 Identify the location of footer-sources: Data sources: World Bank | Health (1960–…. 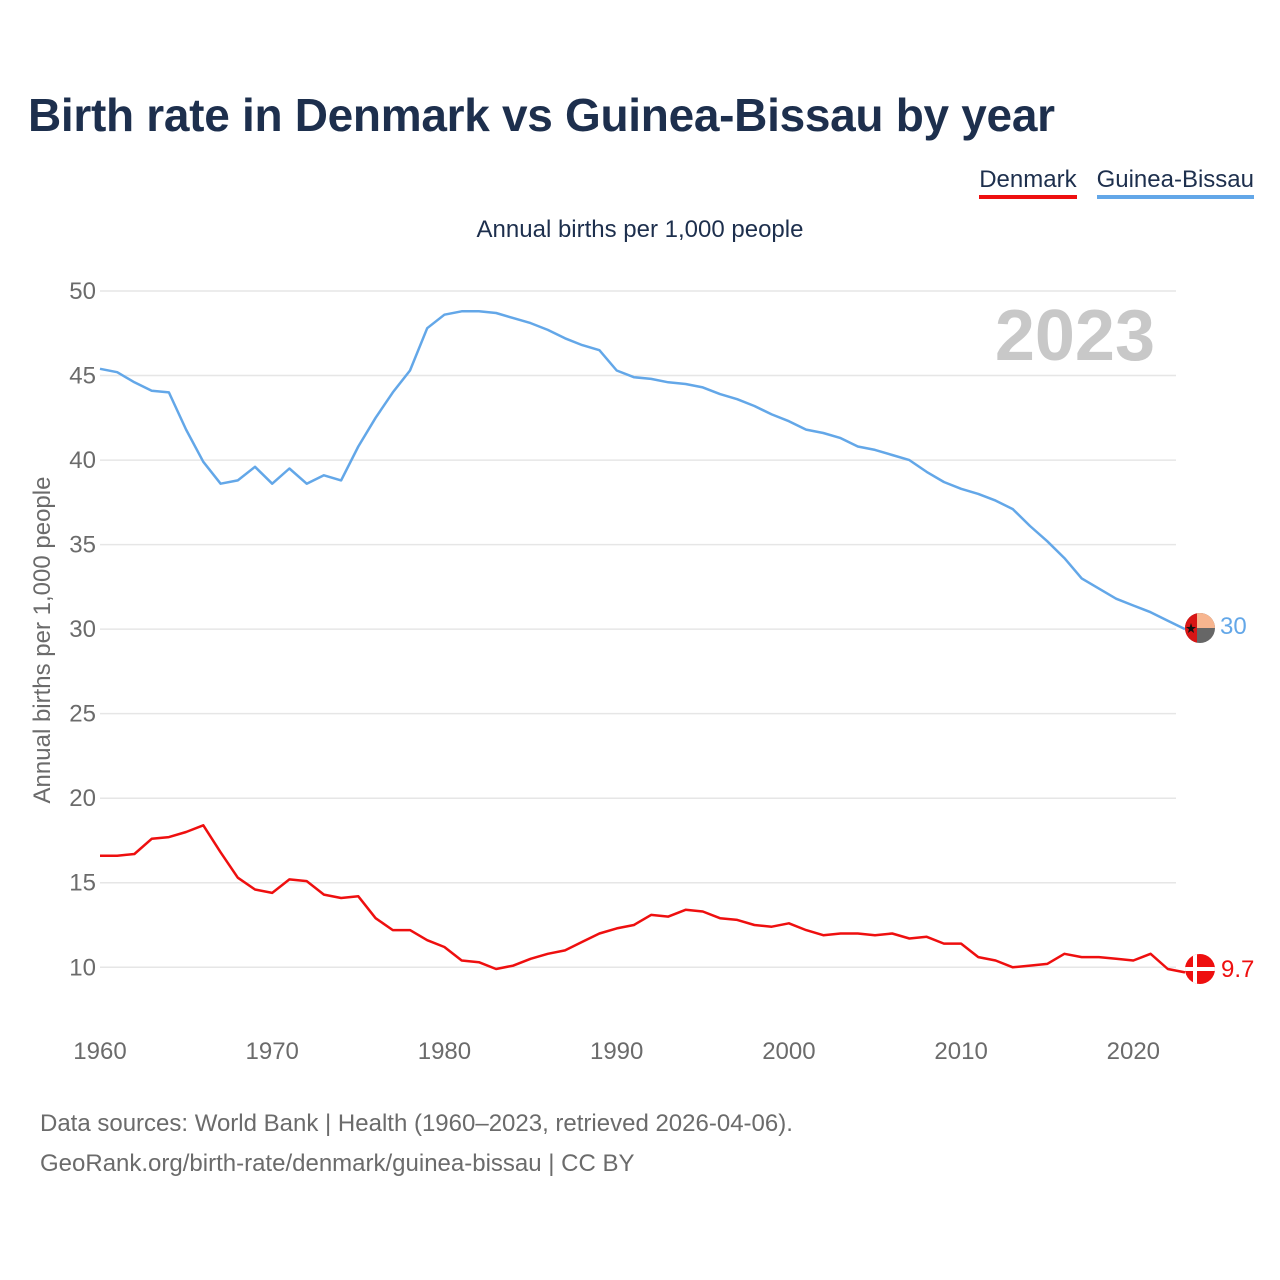
(416, 1123).